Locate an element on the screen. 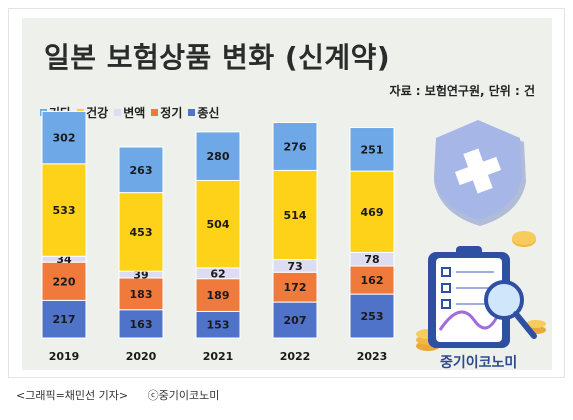  data-label: 504 is located at coordinates (218, 224).